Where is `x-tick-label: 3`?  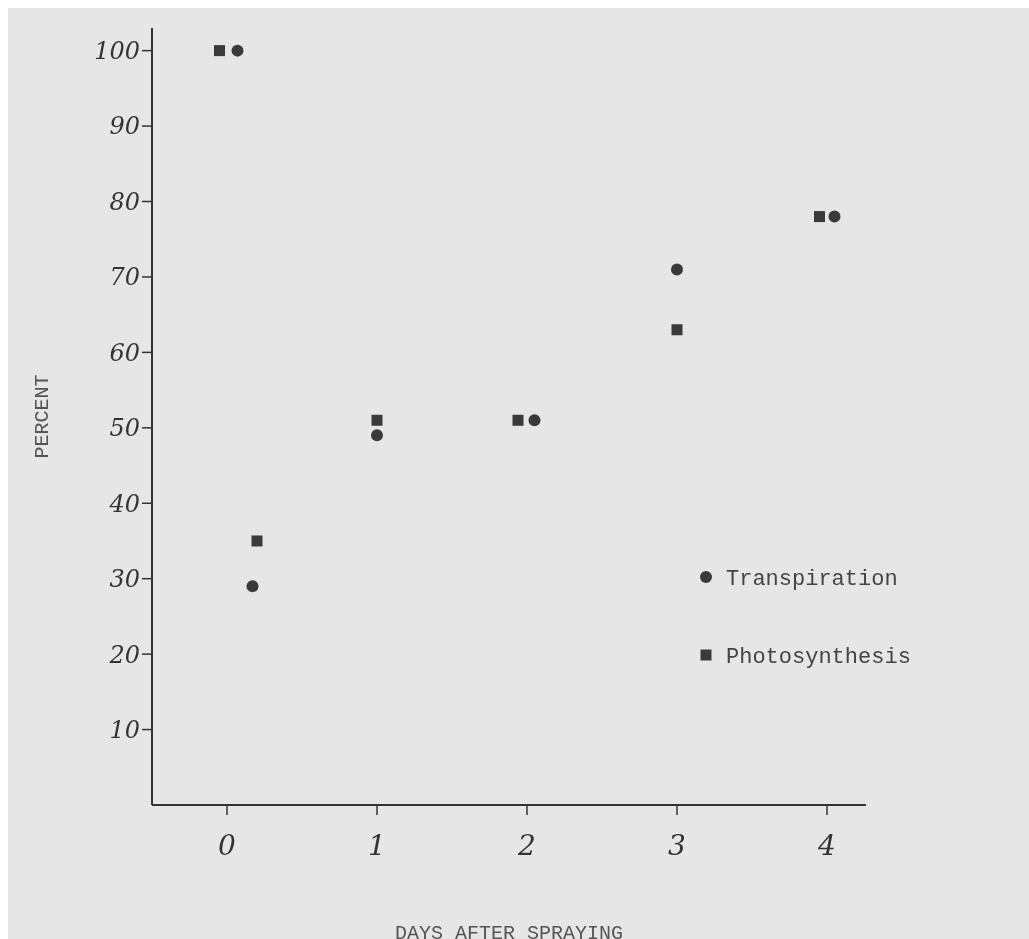 x-tick-label: 3 is located at coordinates (677, 845).